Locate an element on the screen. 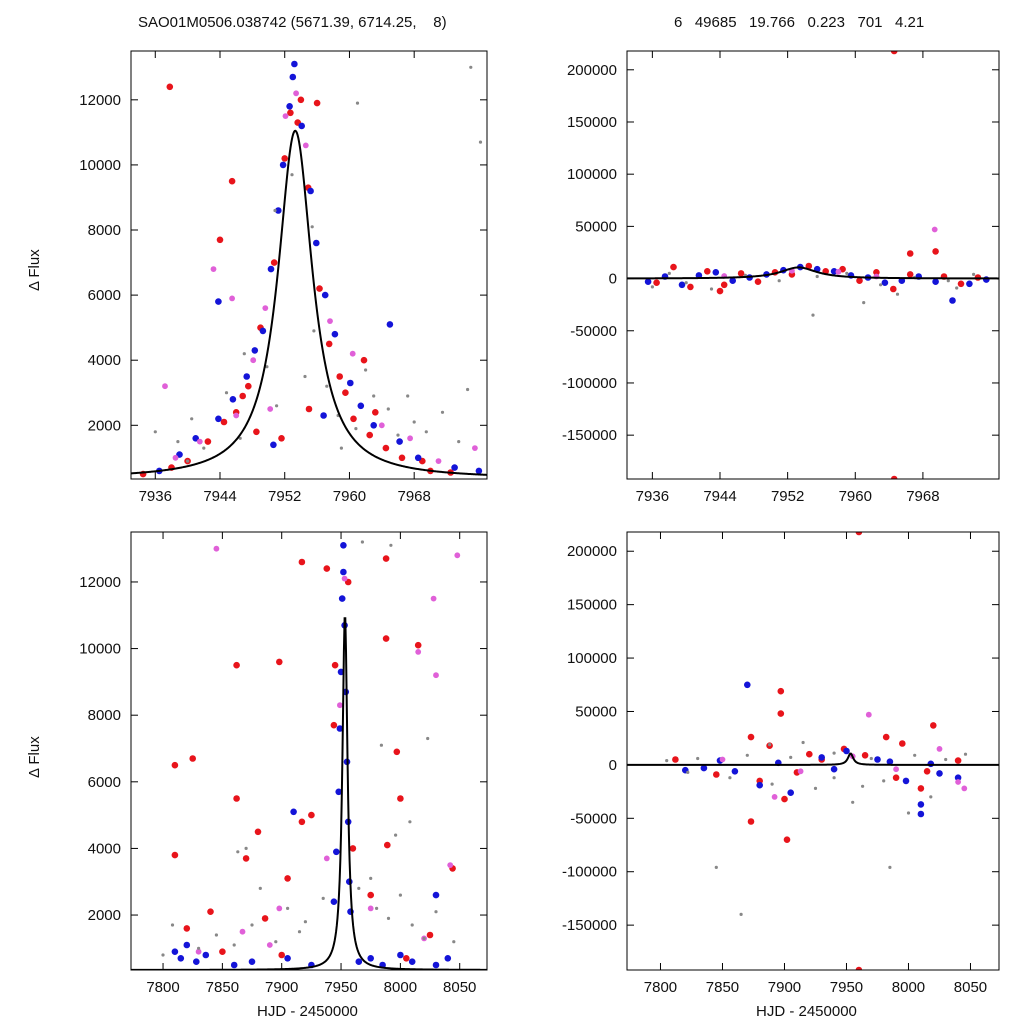  x-tick-label: 7944 is located at coordinates (219, 496).